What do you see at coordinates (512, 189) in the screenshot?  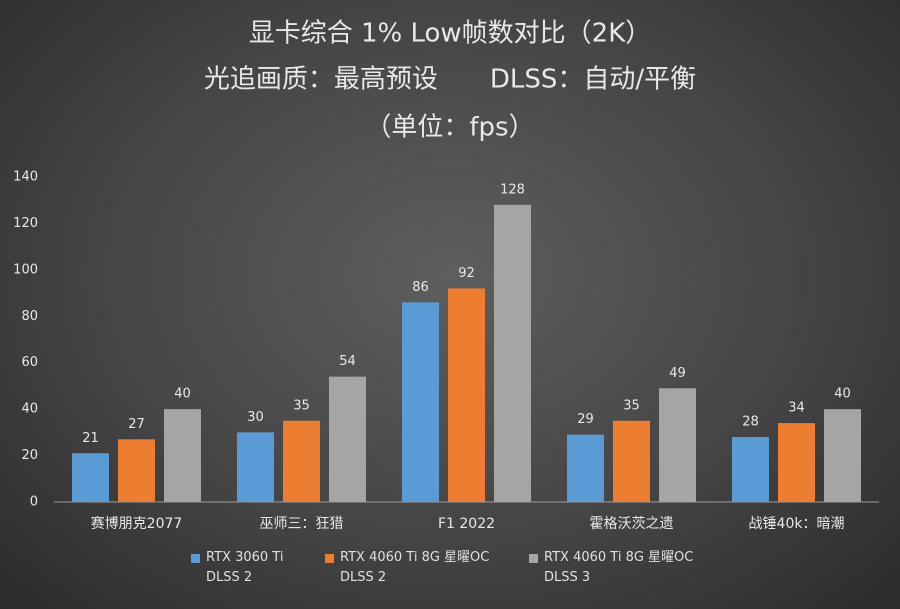 I see `value-label: 128` at bounding box center [512, 189].